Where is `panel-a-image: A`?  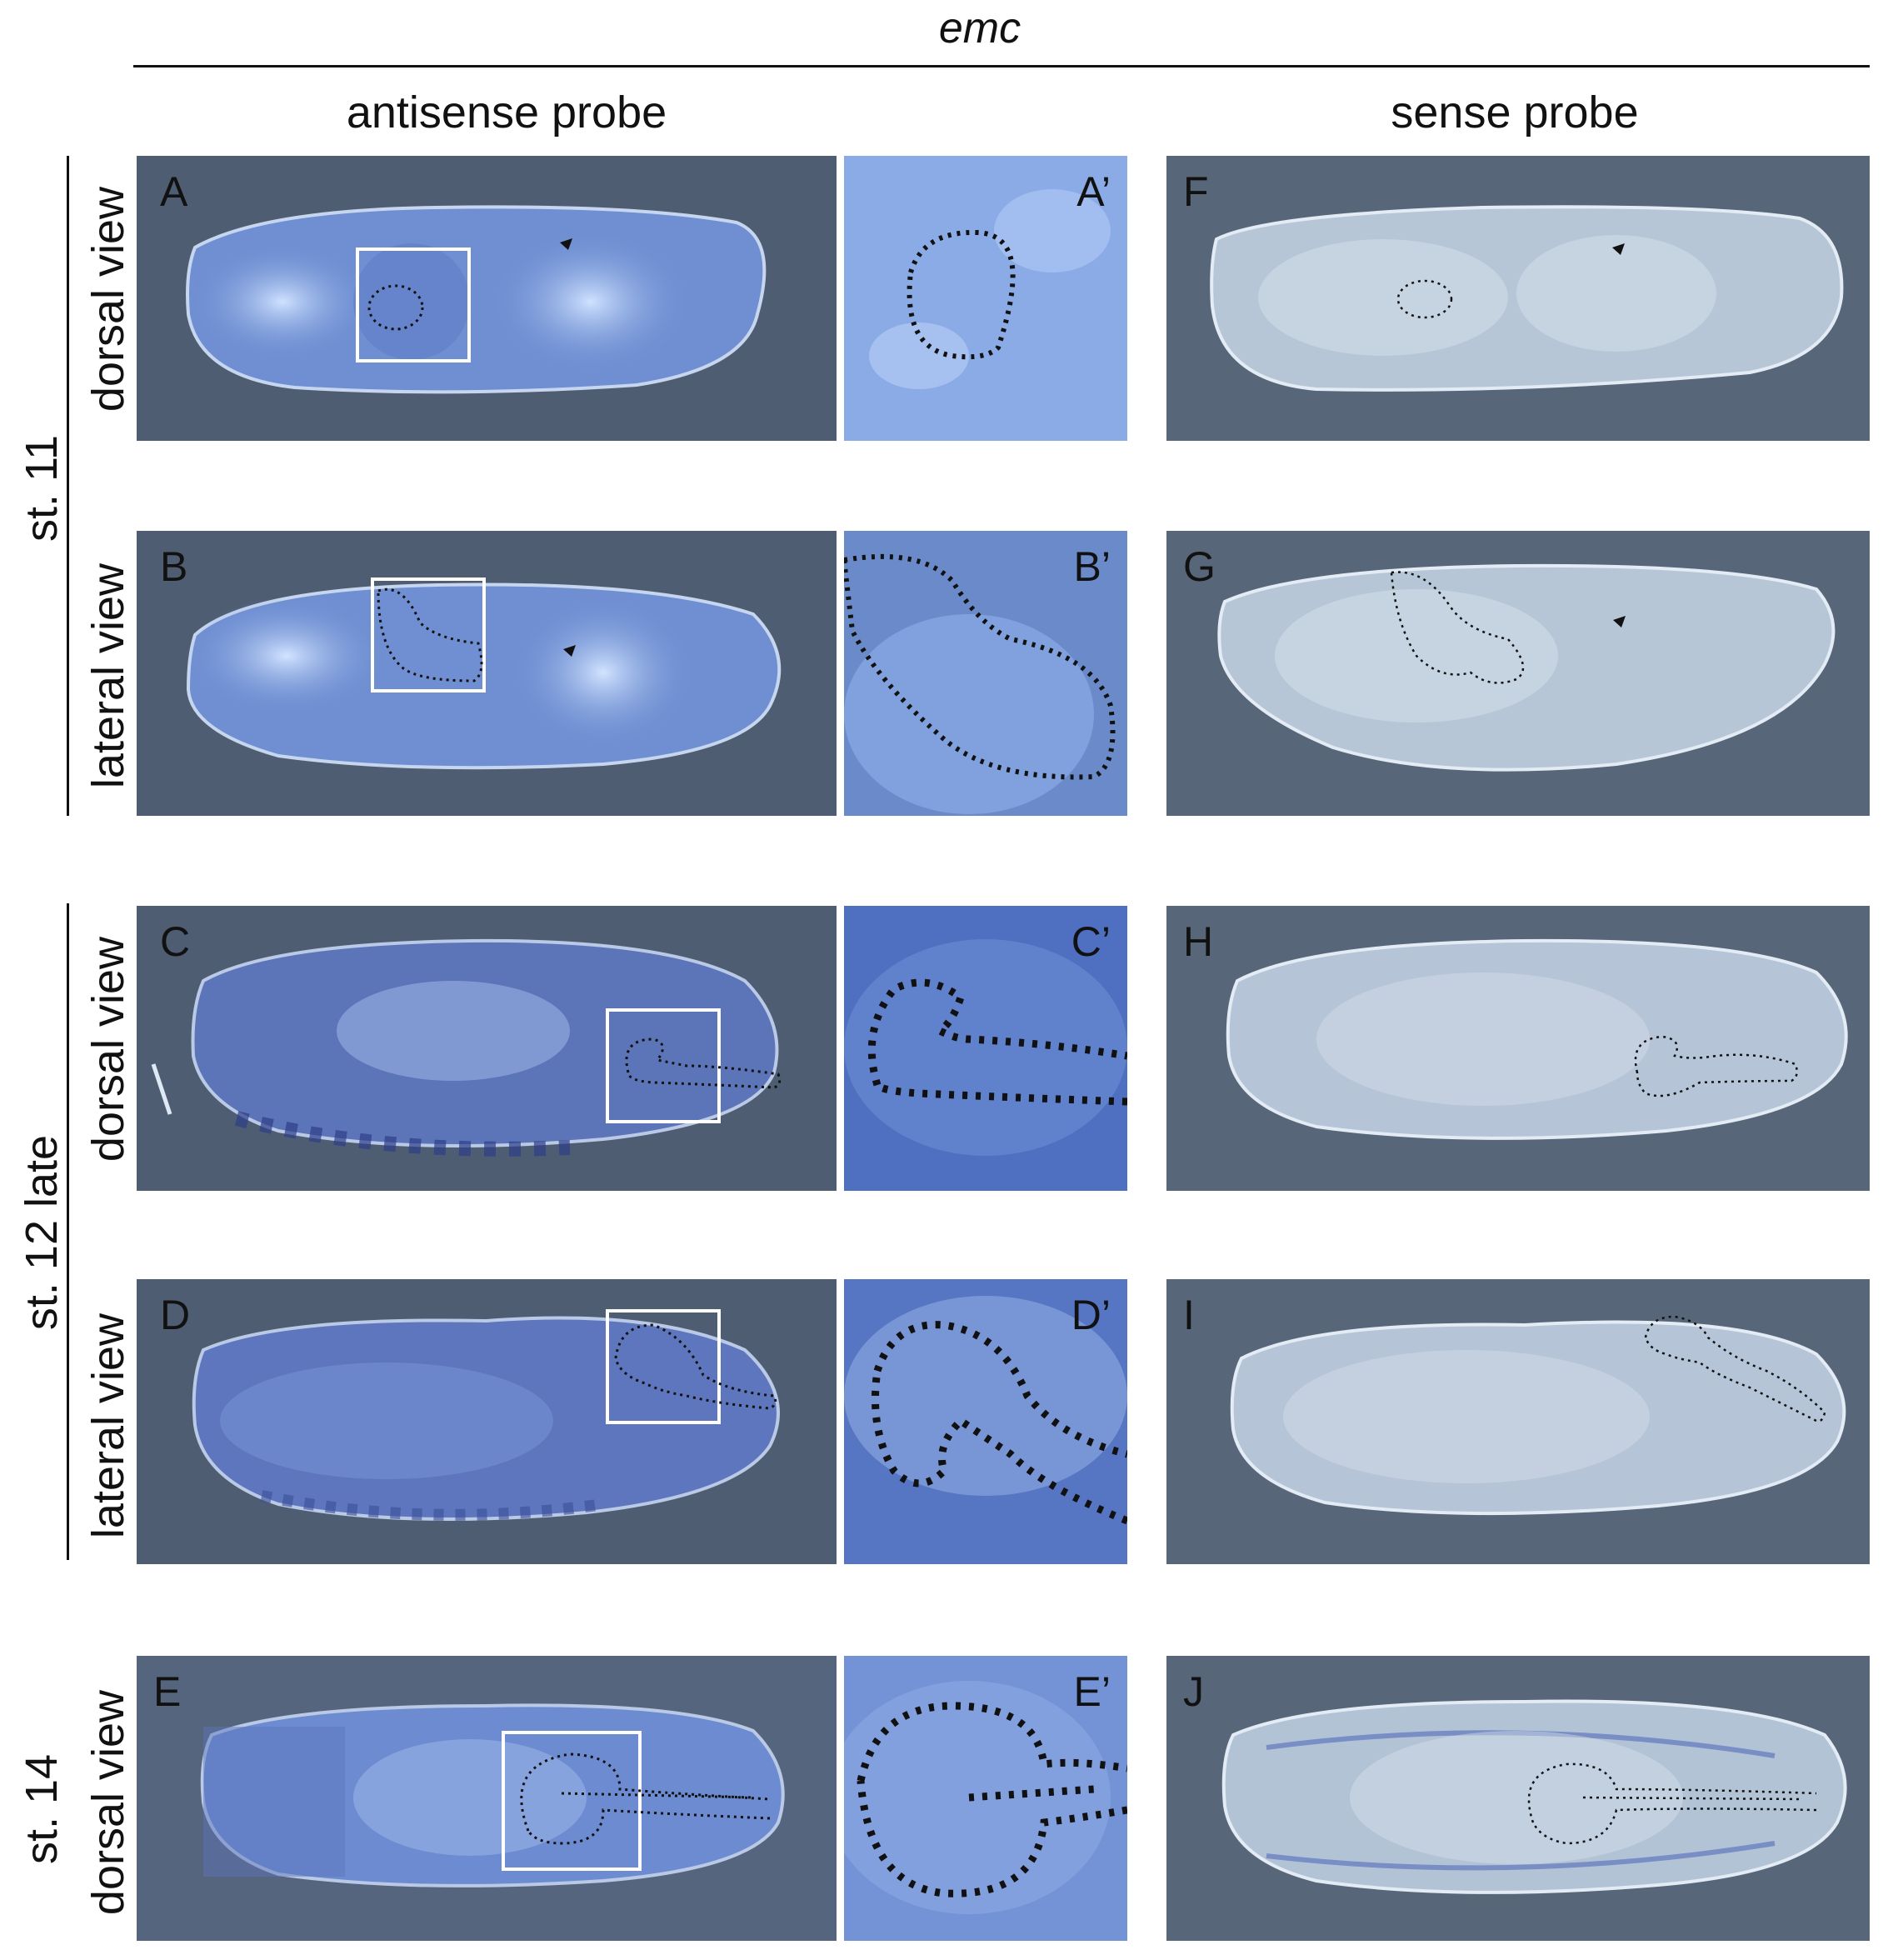 panel-a-image: A is located at coordinates (487, 298).